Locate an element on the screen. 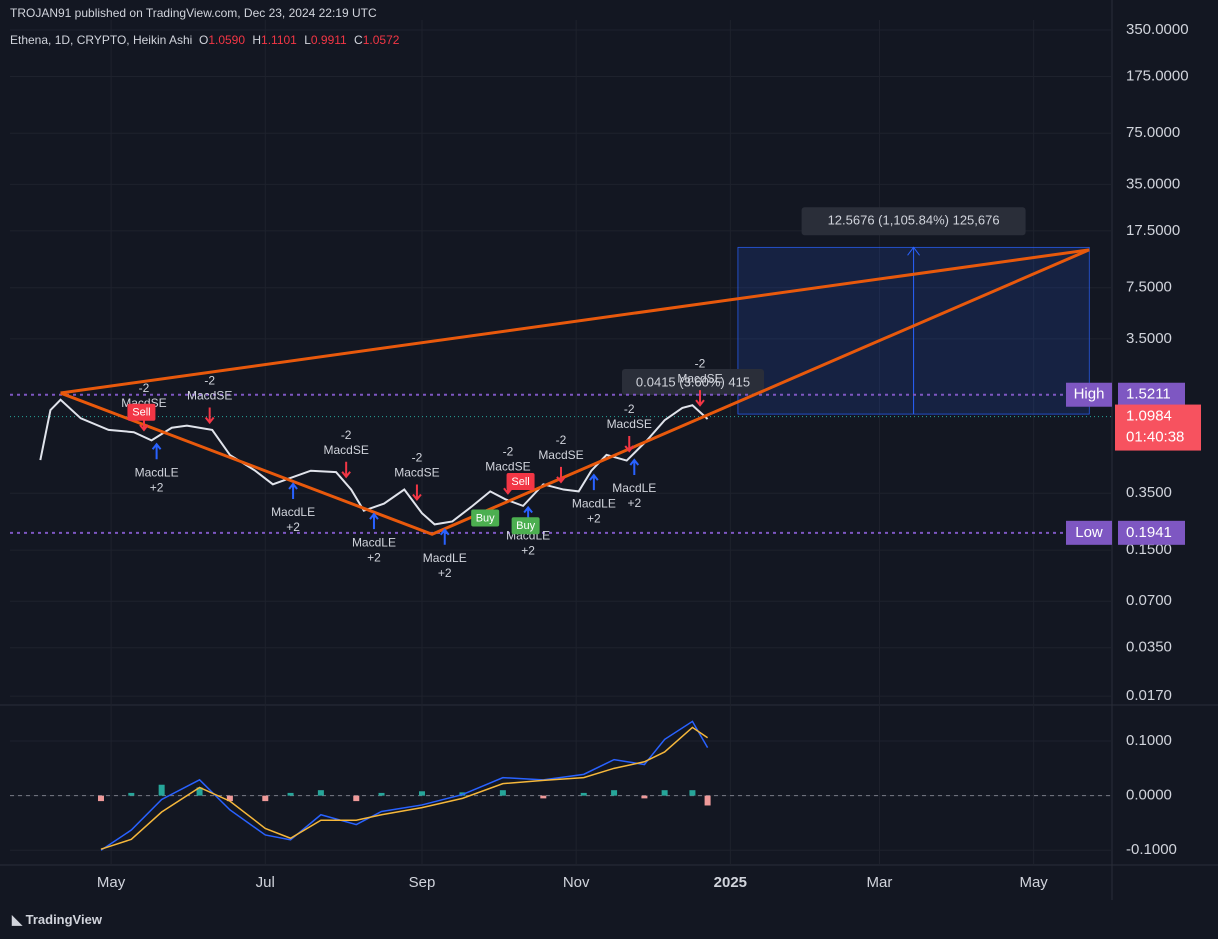  x-tick-label: May is located at coordinates (111, 882).